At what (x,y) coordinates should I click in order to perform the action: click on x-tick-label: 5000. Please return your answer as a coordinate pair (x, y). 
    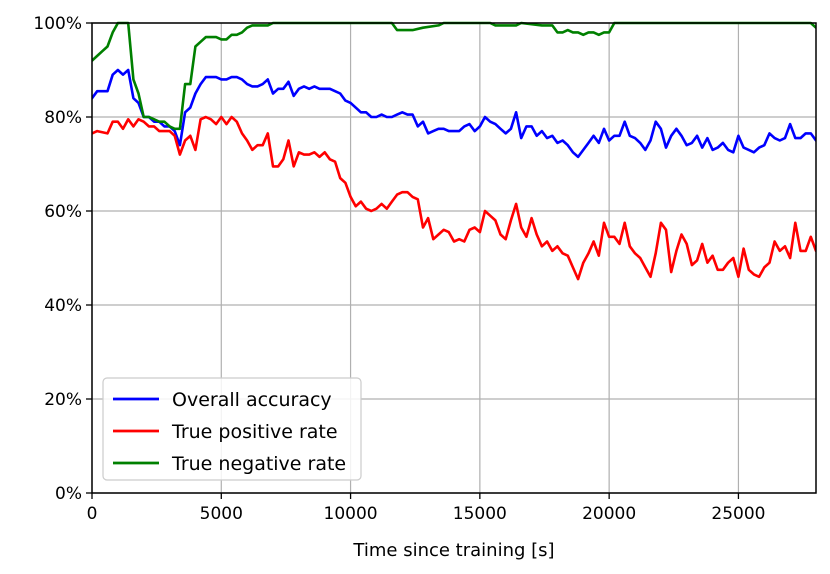
    Looking at the image, I should click on (221, 514).